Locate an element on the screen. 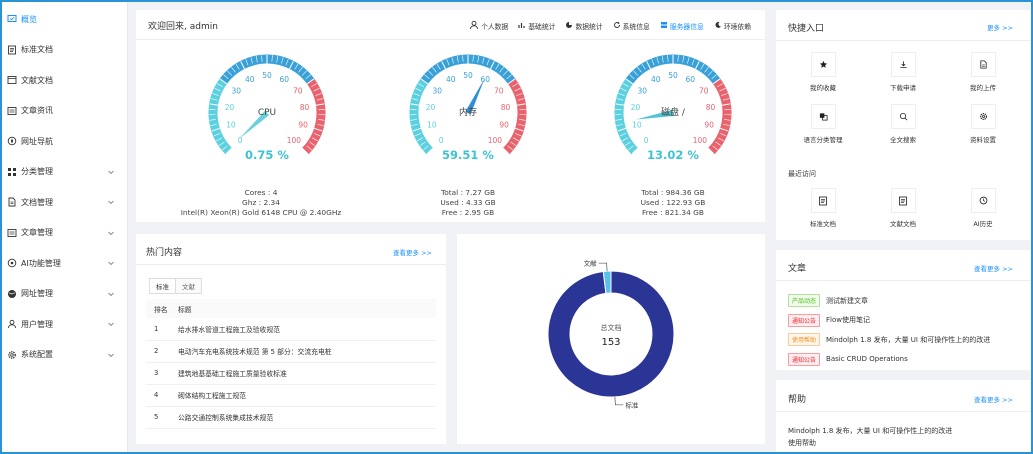 This screenshot has height=454, width=1033. article-item: 使用帮助 Mindolph 1.8 发布，大量 UI 和可操作性上的的改进 is located at coordinates (889, 340).